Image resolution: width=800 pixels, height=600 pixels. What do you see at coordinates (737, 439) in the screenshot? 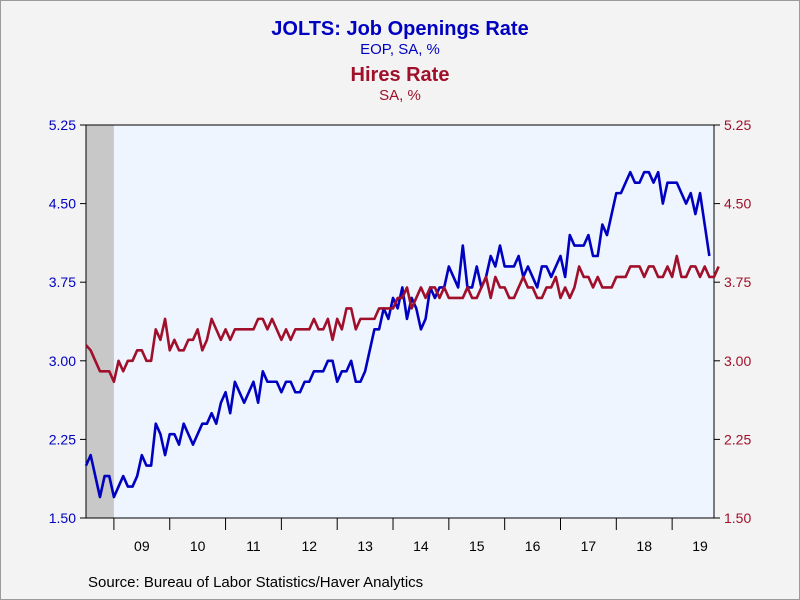
I see `y-tick-label-right: 2.25` at bounding box center [737, 439].